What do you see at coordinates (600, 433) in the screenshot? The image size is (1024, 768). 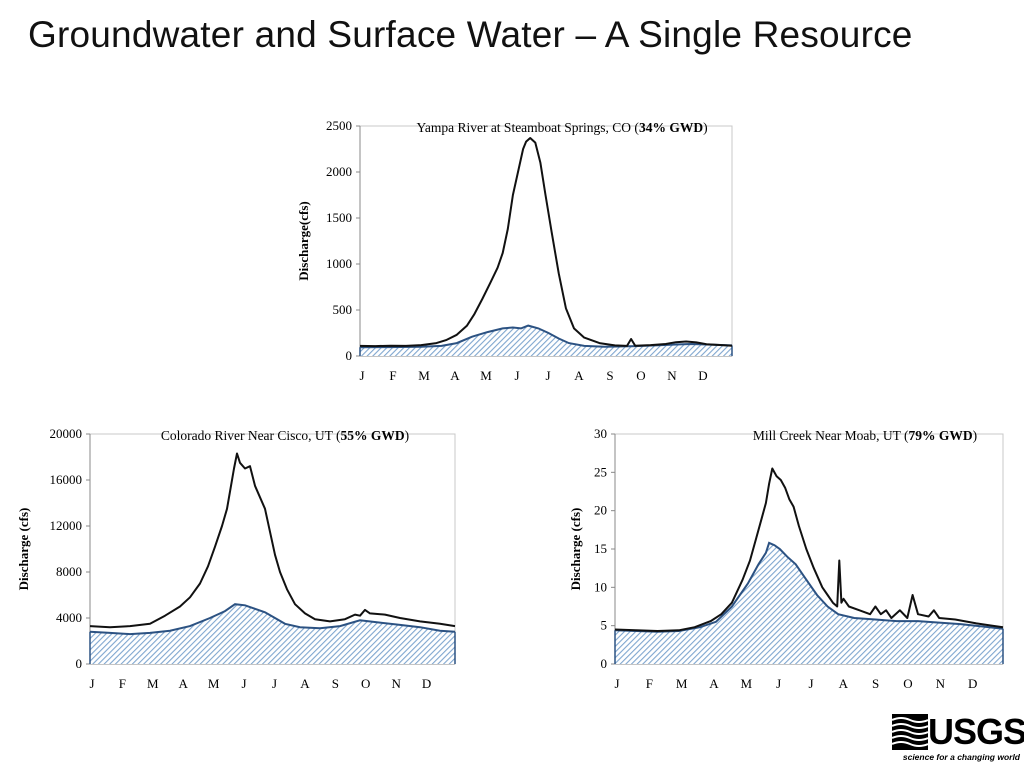 I see `y-tick-label: 30` at bounding box center [600, 433].